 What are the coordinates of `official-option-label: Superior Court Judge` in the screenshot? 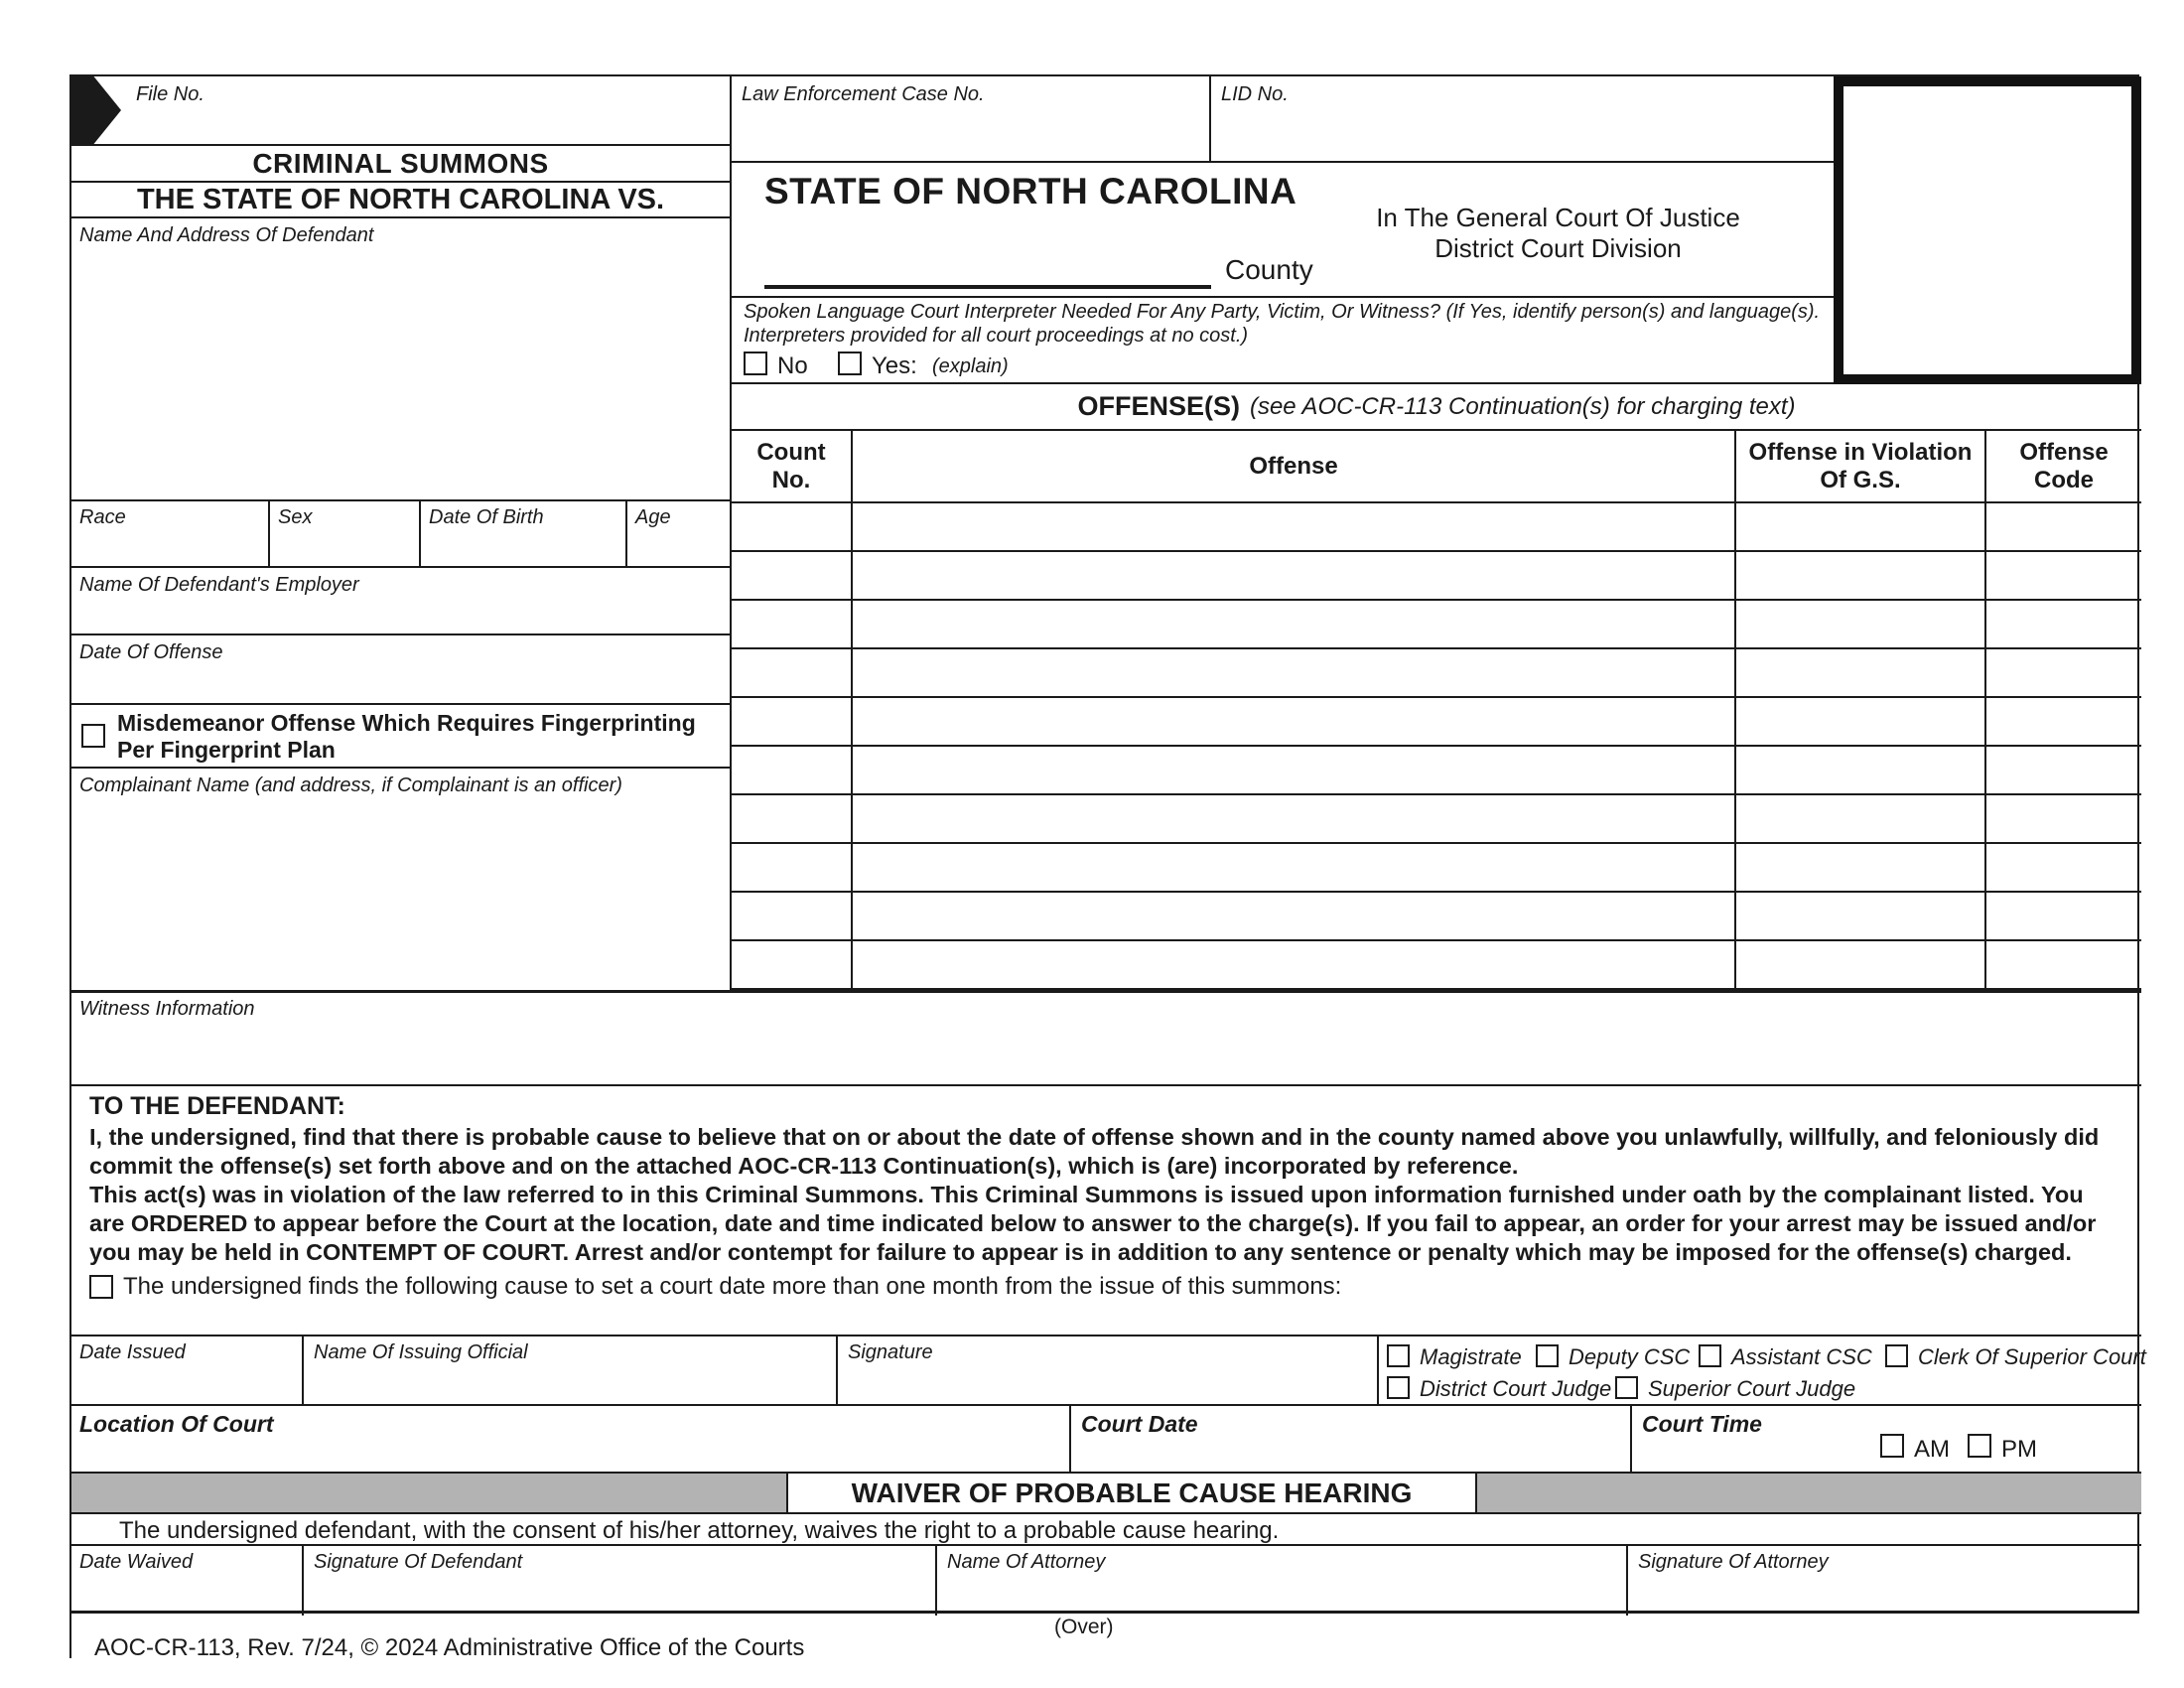 It's located at (1752, 1388).